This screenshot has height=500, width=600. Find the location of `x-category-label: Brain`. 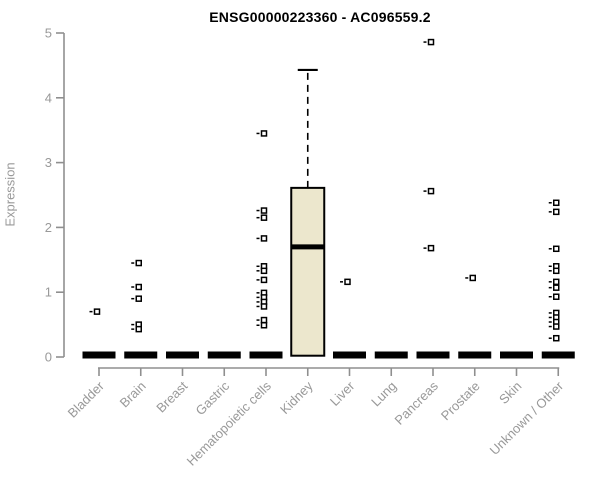

x-category-label: Brain is located at coordinates (133, 394).